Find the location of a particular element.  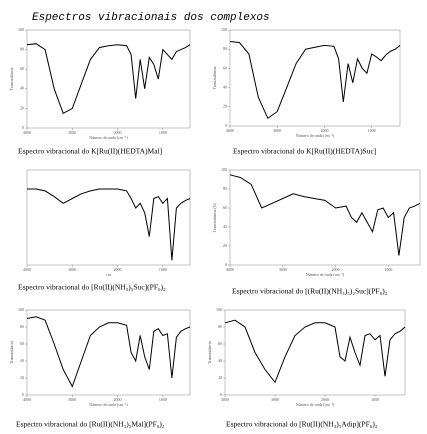

x-axis-label: cm is located at coordinates (109, 274).